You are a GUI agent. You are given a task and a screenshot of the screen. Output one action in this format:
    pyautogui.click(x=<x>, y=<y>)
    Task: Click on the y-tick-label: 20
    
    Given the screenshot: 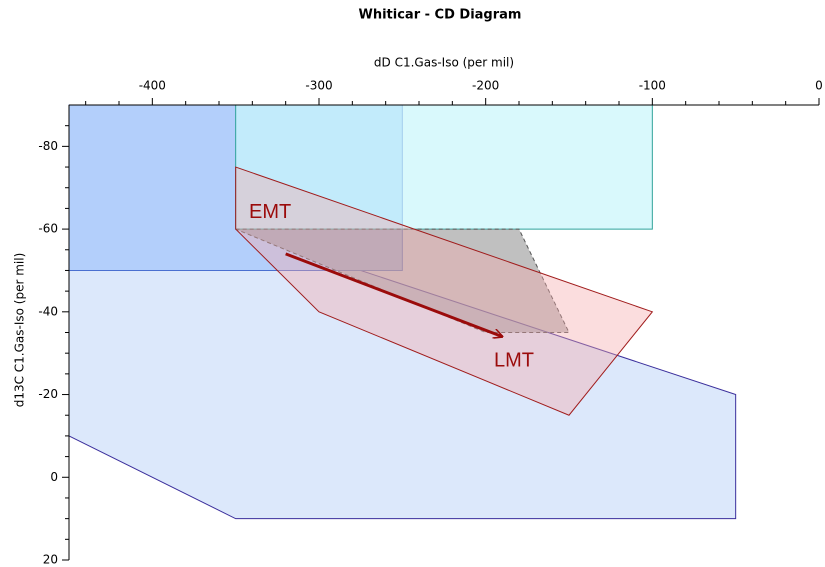 What is the action you would take?
    pyautogui.click(x=50, y=560)
    